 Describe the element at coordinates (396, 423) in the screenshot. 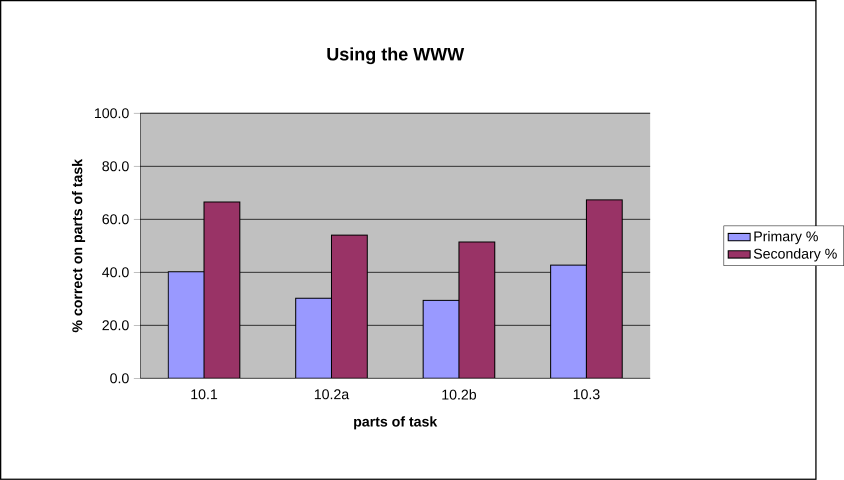

I see `x-axis-title: parts of task` at that location.